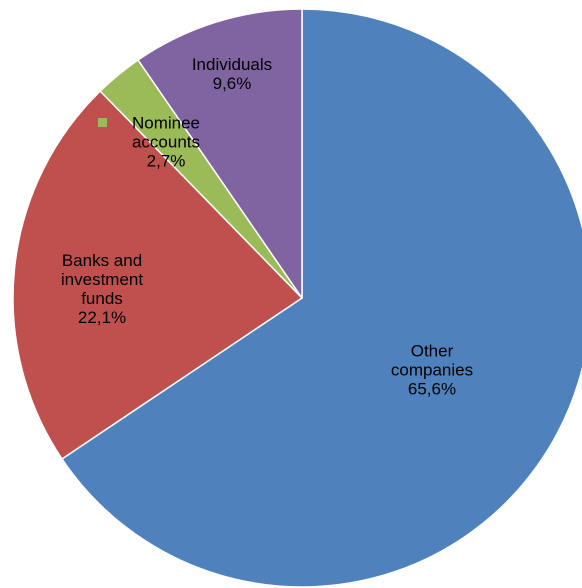  I want to click on data-label-text: companies, so click(432, 370).